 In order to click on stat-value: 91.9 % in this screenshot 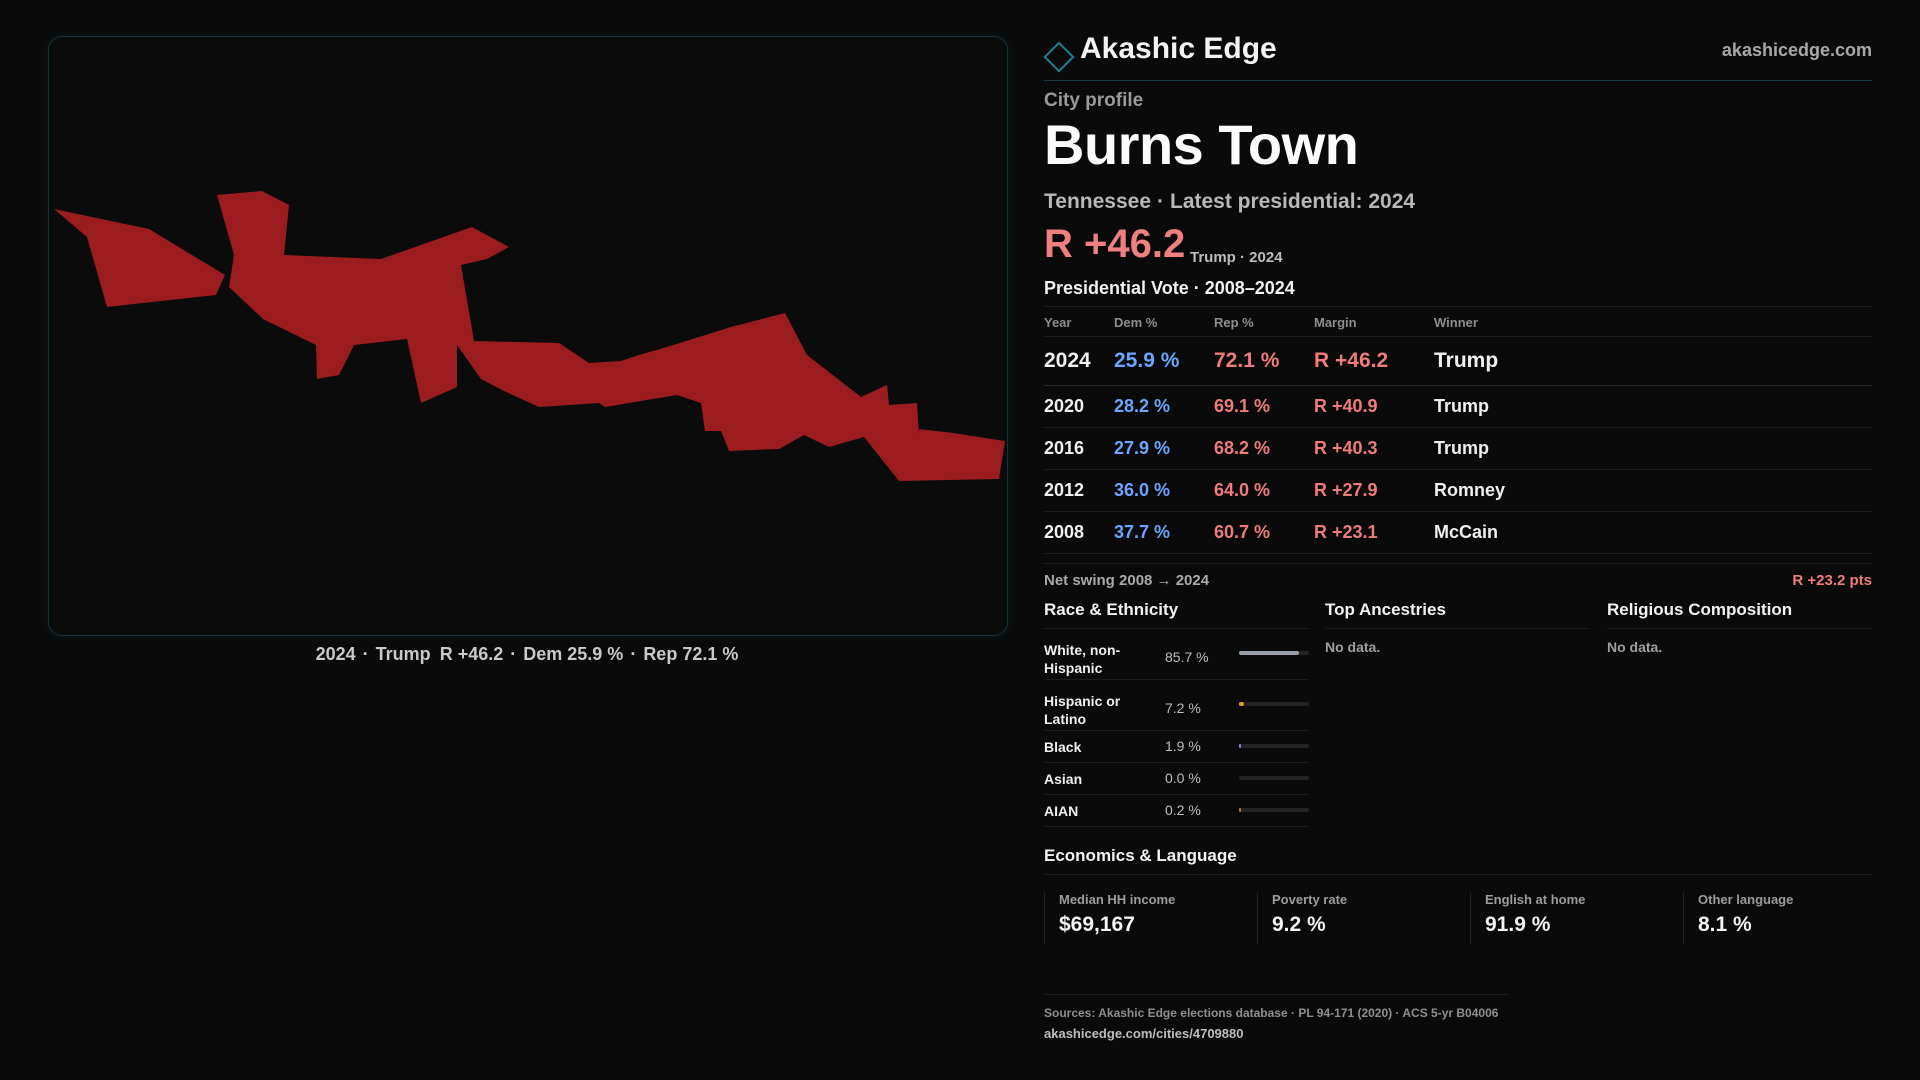, I will do `click(1518, 924)`.